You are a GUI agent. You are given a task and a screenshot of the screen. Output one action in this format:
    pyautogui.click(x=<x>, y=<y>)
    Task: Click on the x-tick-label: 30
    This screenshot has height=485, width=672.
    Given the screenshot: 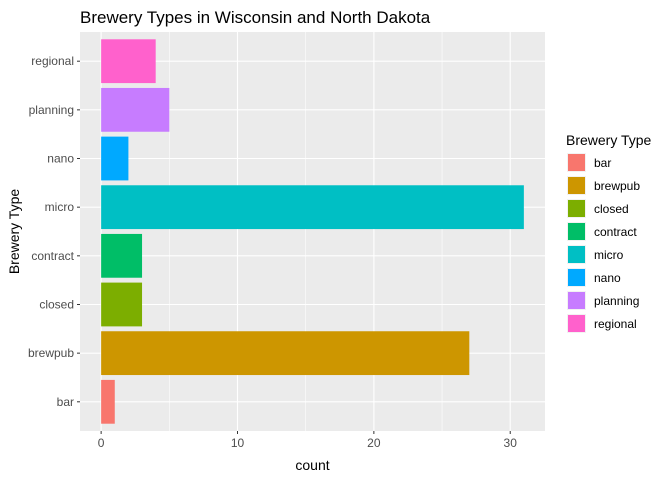 What is the action you would take?
    pyautogui.click(x=511, y=443)
    